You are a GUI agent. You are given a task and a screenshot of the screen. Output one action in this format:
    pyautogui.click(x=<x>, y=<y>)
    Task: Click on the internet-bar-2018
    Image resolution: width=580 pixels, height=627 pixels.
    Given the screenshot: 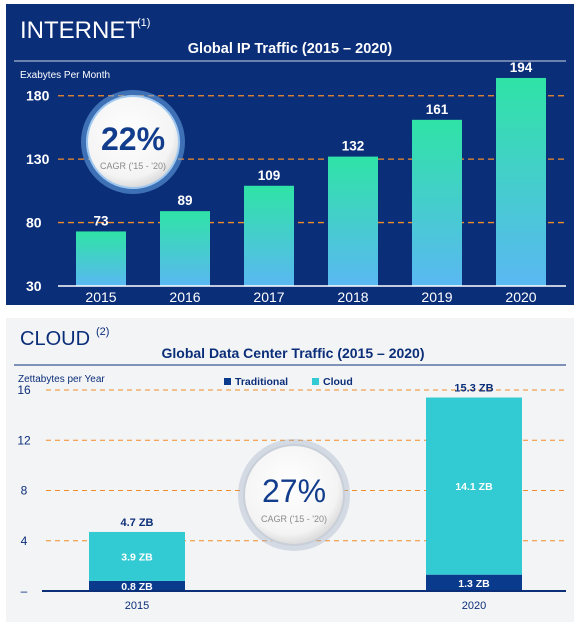 What is the action you would take?
    pyautogui.click(x=353, y=221)
    